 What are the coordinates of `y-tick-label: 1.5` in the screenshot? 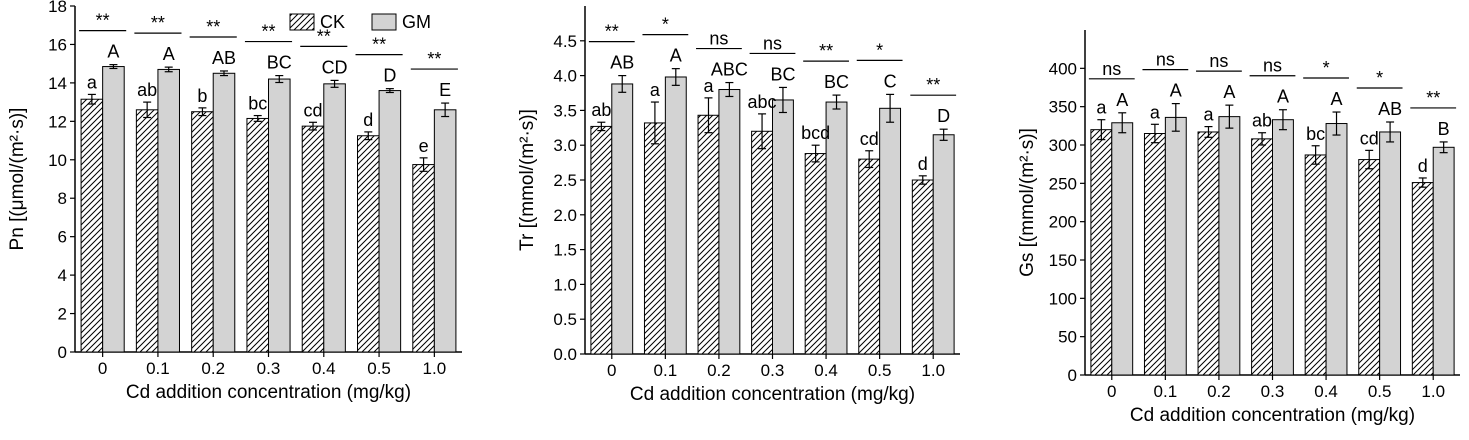 It's located at (565, 250).